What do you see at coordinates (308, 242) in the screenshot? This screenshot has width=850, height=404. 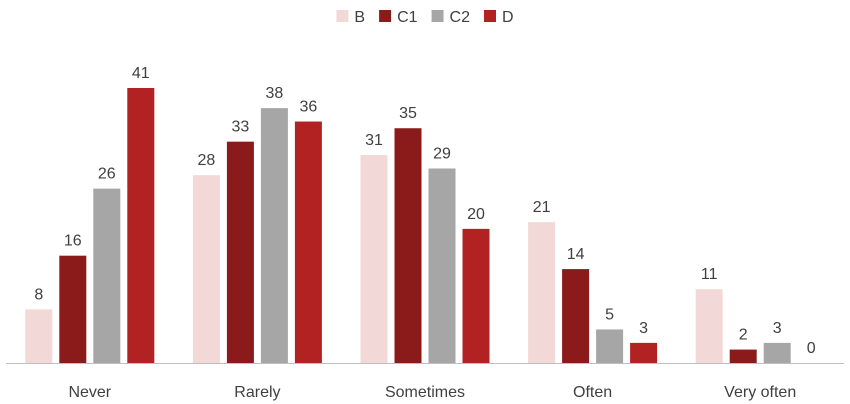 I see `bar-d-rarely` at bounding box center [308, 242].